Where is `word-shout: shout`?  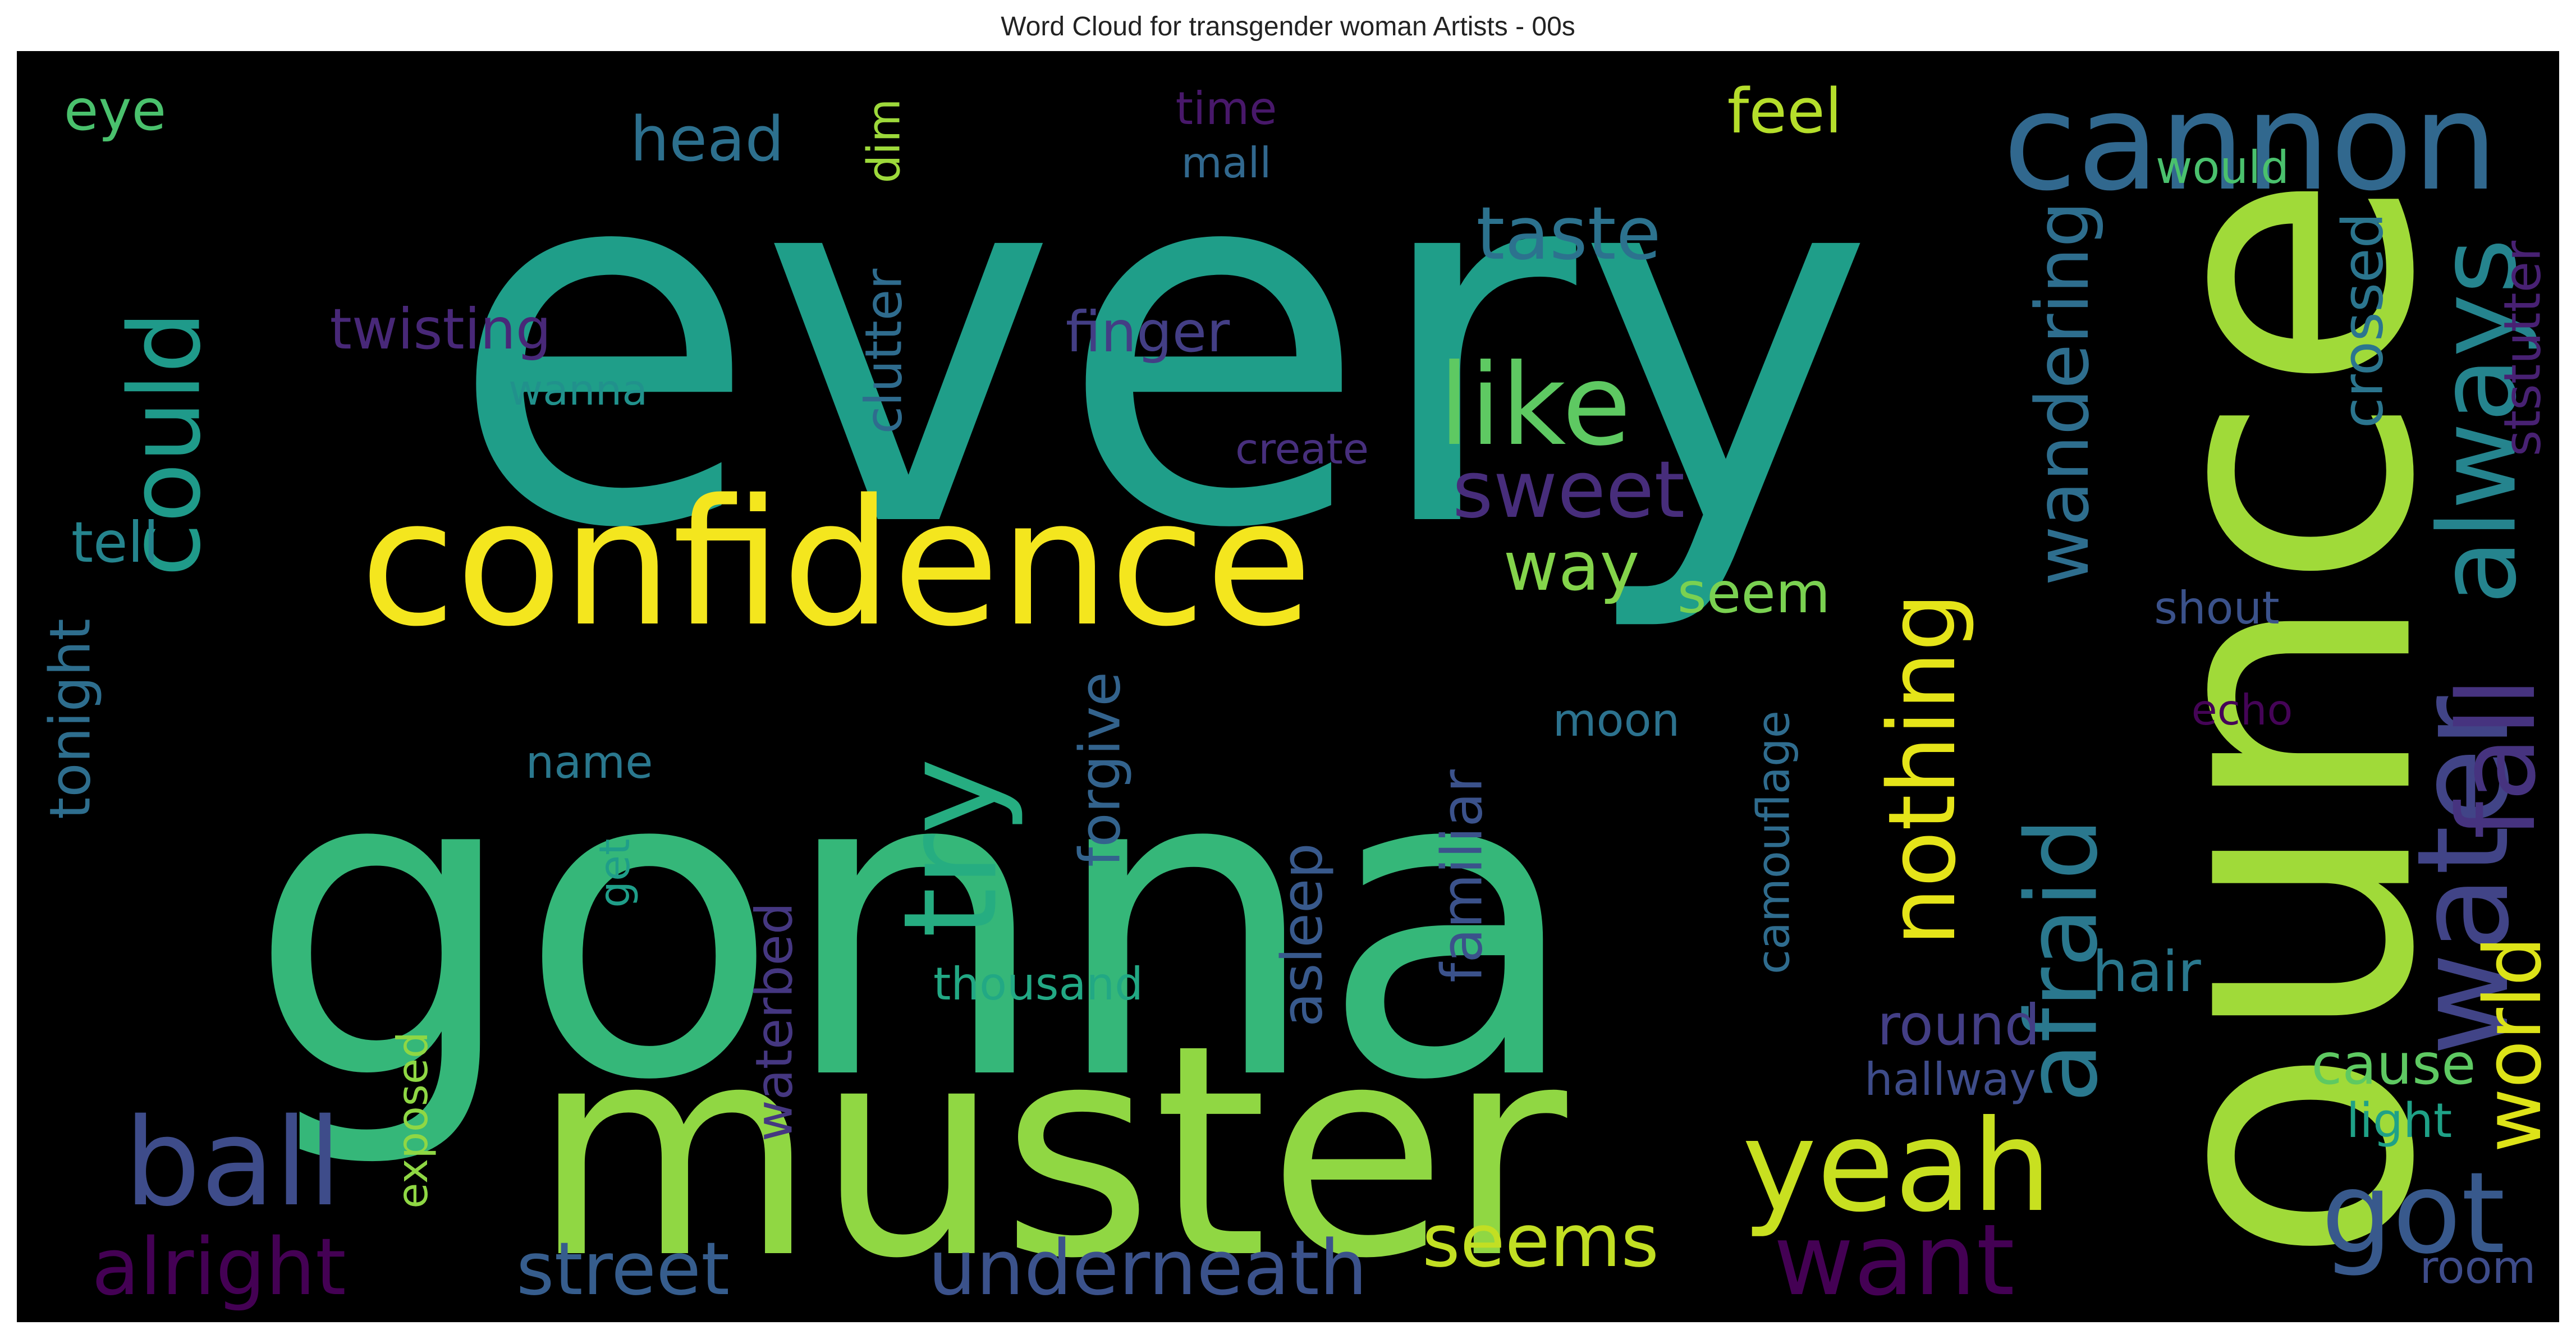
word-shout: shout is located at coordinates (2216, 608).